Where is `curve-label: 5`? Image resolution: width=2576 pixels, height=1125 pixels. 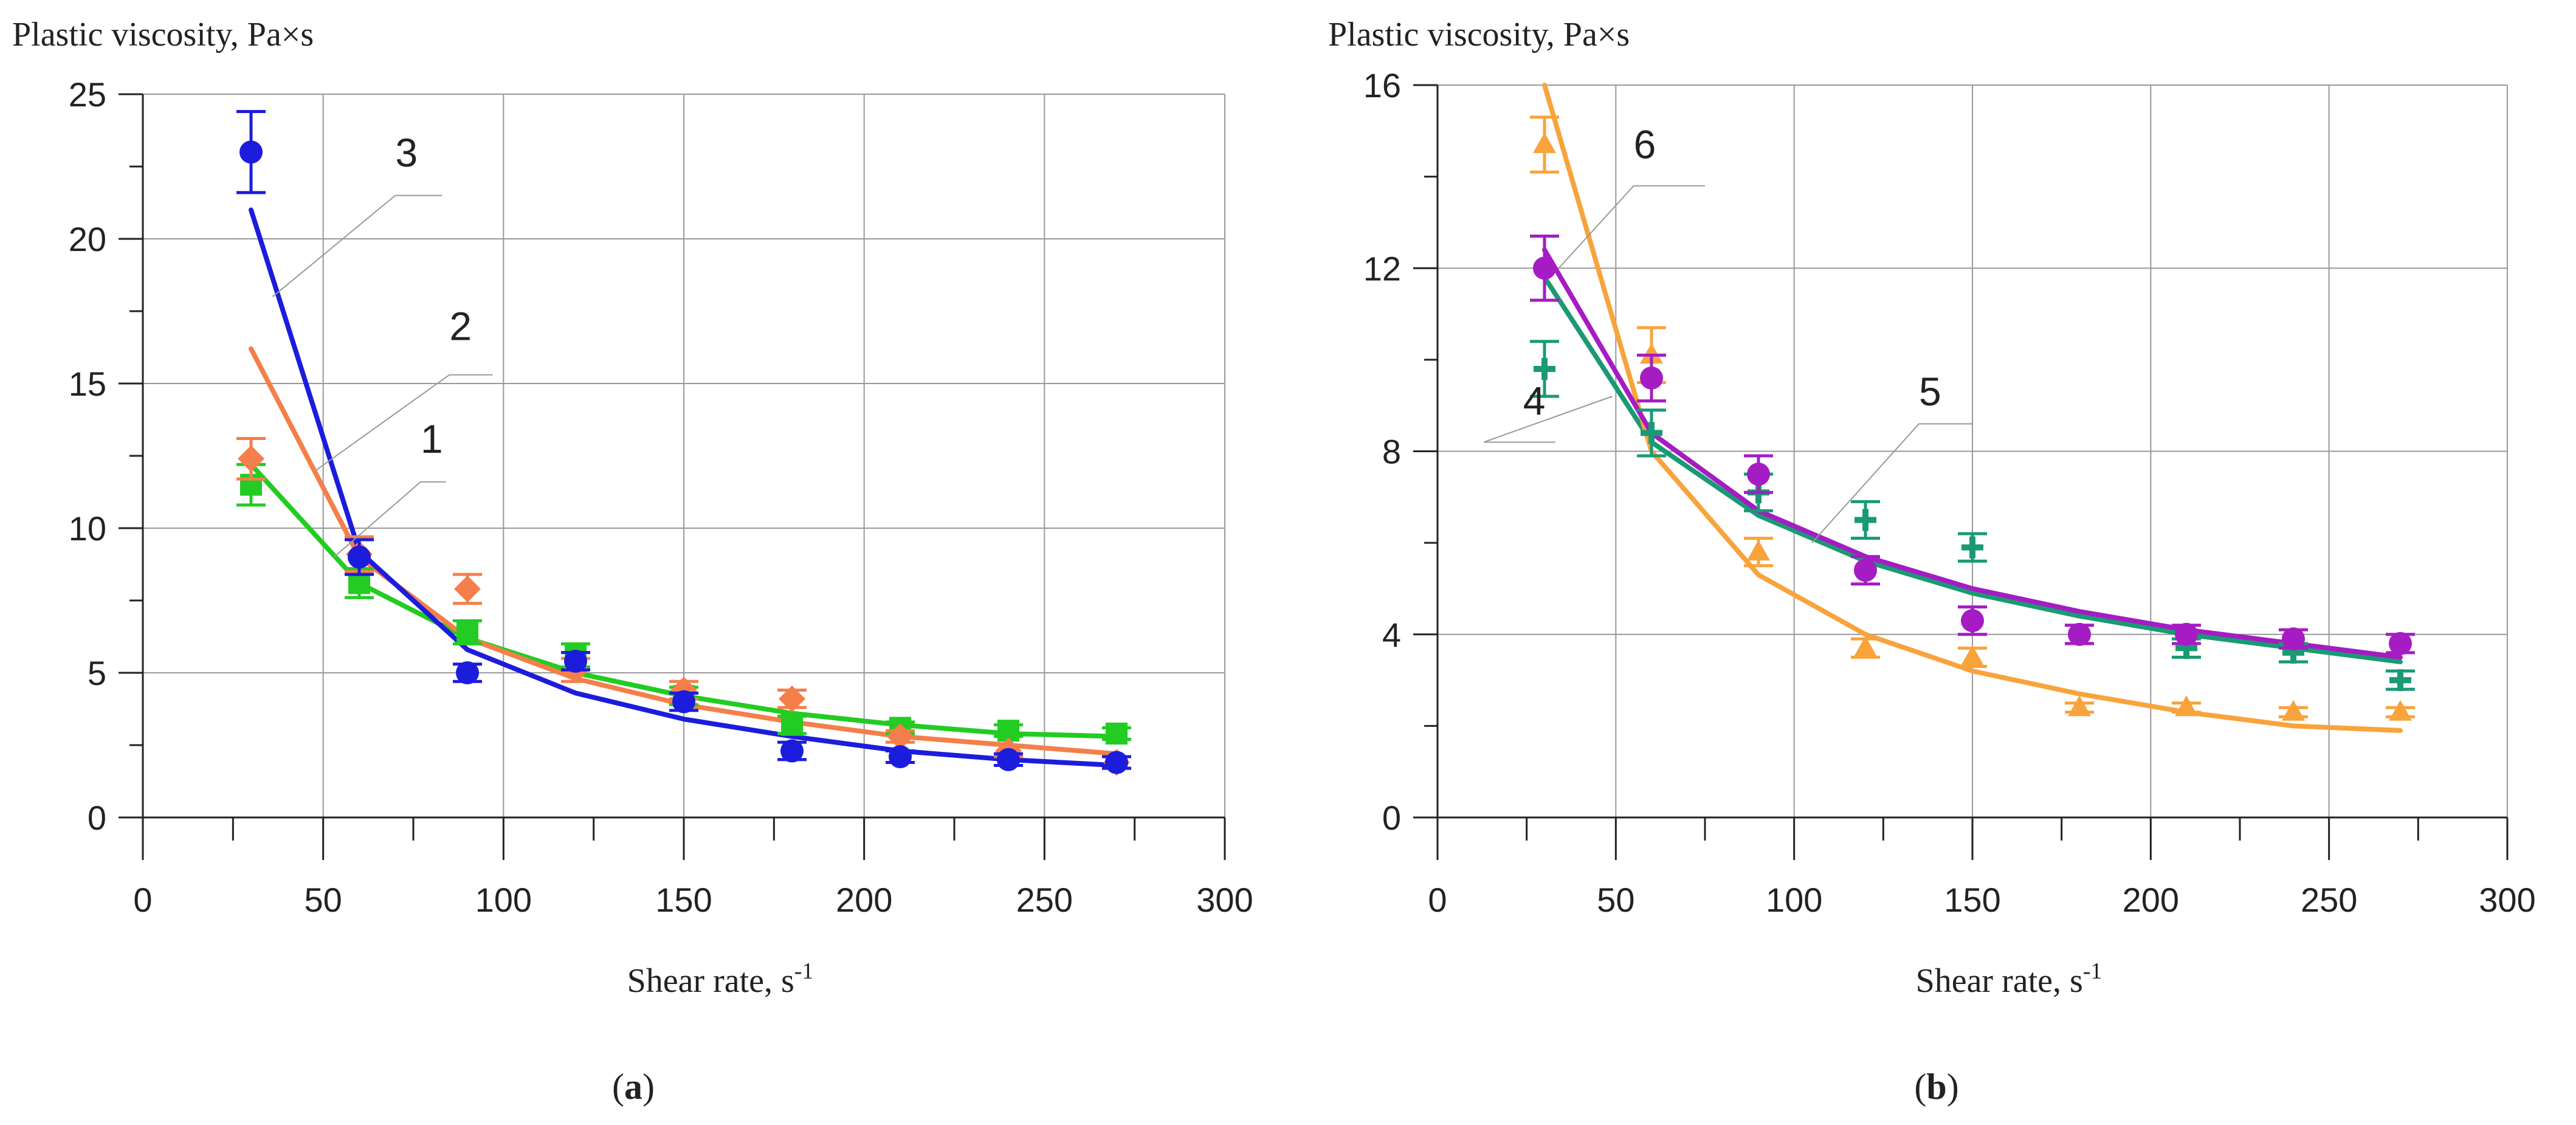 curve-label: 5 is located at coordinates (1930, 391).